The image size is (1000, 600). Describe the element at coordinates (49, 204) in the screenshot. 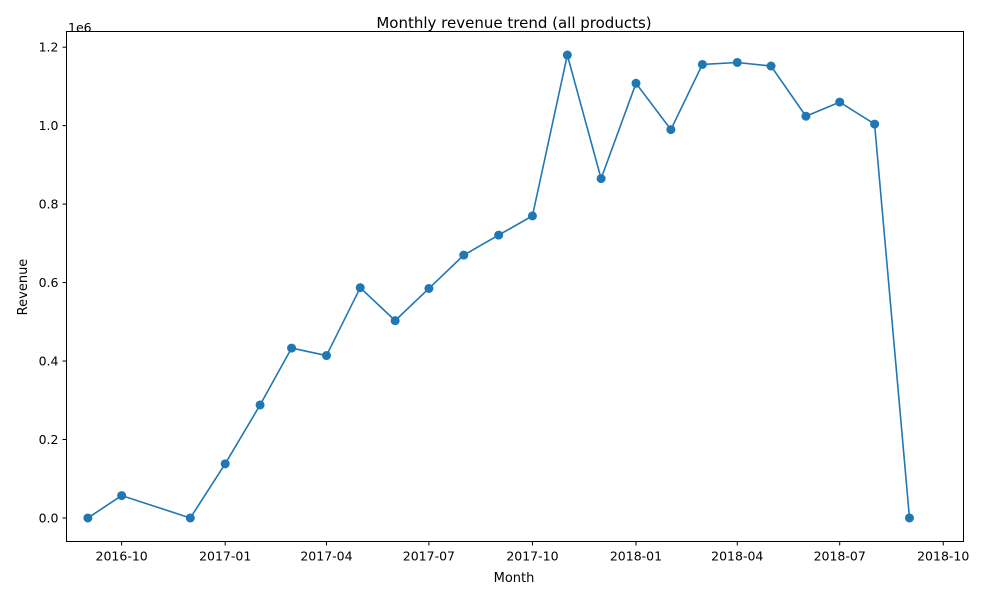

I see `y-tick-label: 0.8` at that location.